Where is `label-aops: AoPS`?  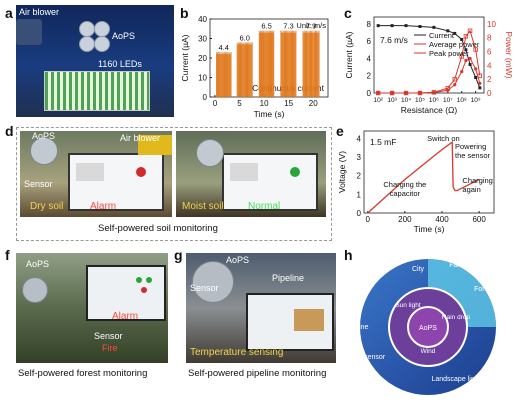 label-aops: AoPS is located at coordinates (44, 136).